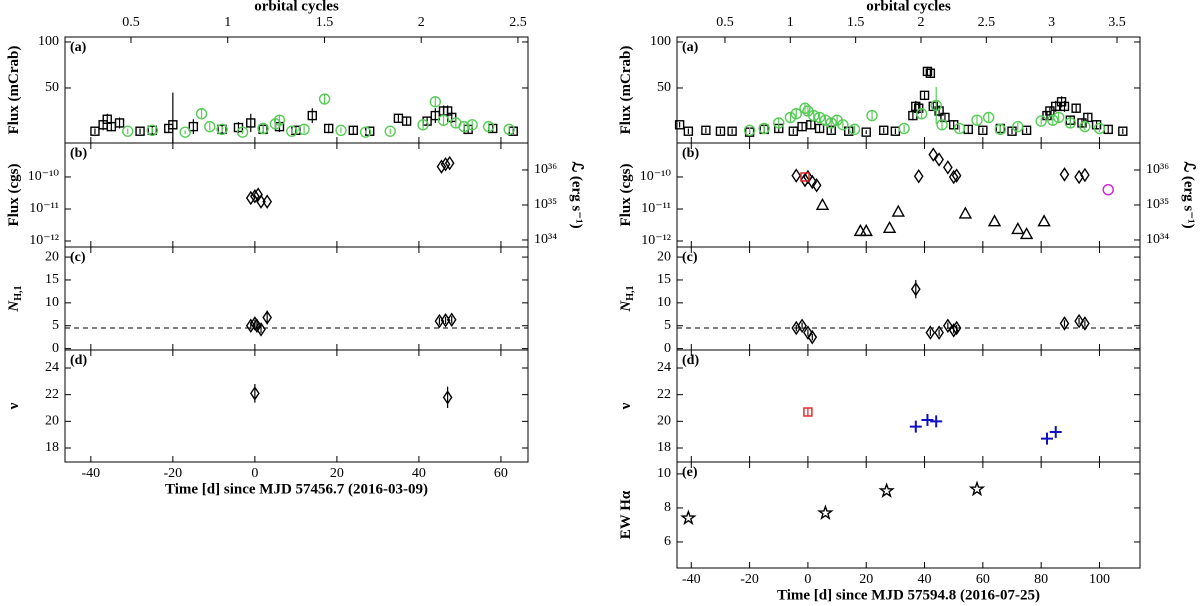 The width and height of the screenshot is (1200, 606). I want to click on top-tick-label: 1.5, so click(325, 22).